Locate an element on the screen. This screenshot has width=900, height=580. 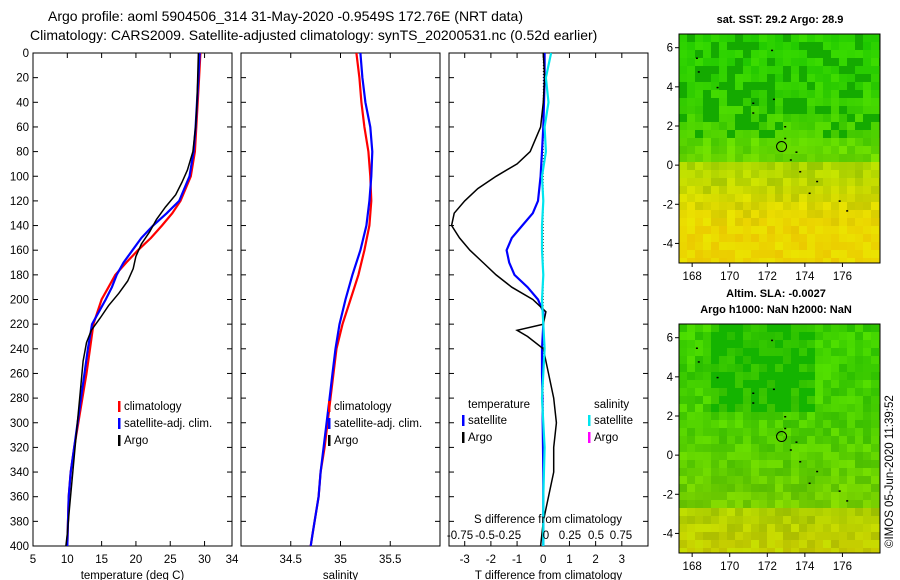
x-axis-label: T difference from climatology is located at coordinates (548, 575).